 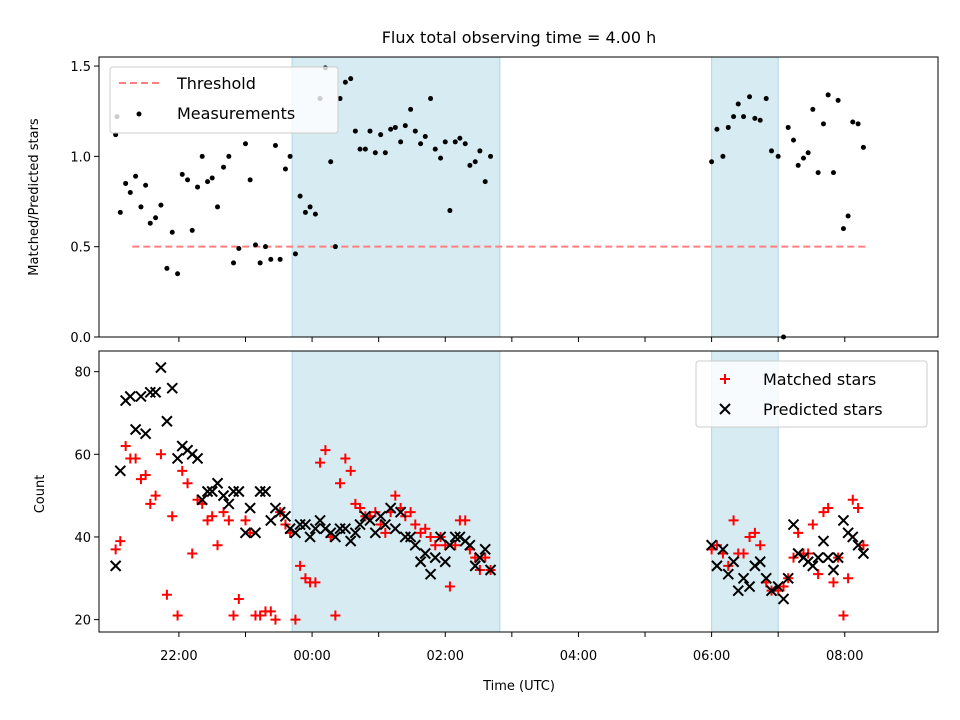 What do you see at coordinates (178, 656) in the screenshot?
I see `x-tick-label: 22:00` at bounding box center [178, 656].